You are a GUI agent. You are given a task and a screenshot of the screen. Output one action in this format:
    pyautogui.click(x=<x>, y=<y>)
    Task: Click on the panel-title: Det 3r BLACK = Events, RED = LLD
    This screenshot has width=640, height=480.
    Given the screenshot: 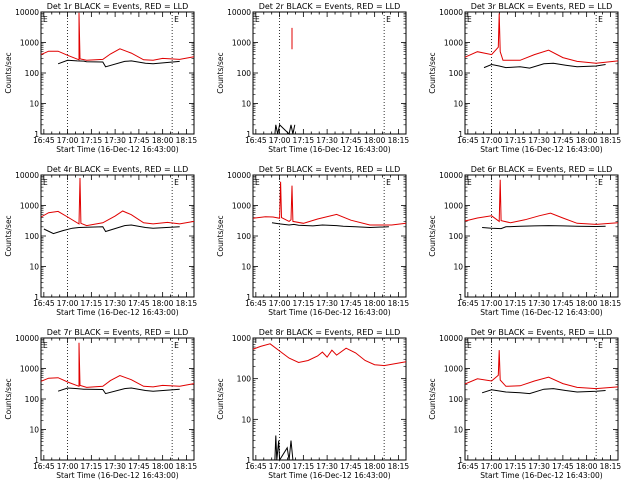 What is the action you would take?
    pyautogui.click(x=542, y=6)
    